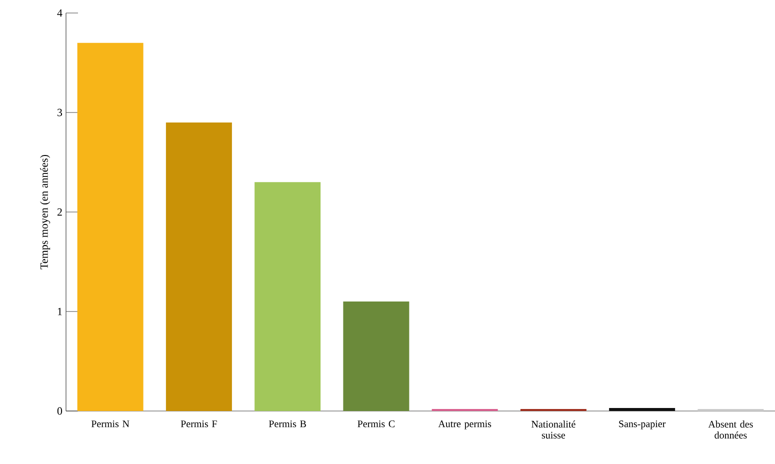 The width and height of the screenshot is (775, 464). Describe the element at coordinates (198, 424) in the screenshot. I see `x-tick-label: Permis F` at that location.